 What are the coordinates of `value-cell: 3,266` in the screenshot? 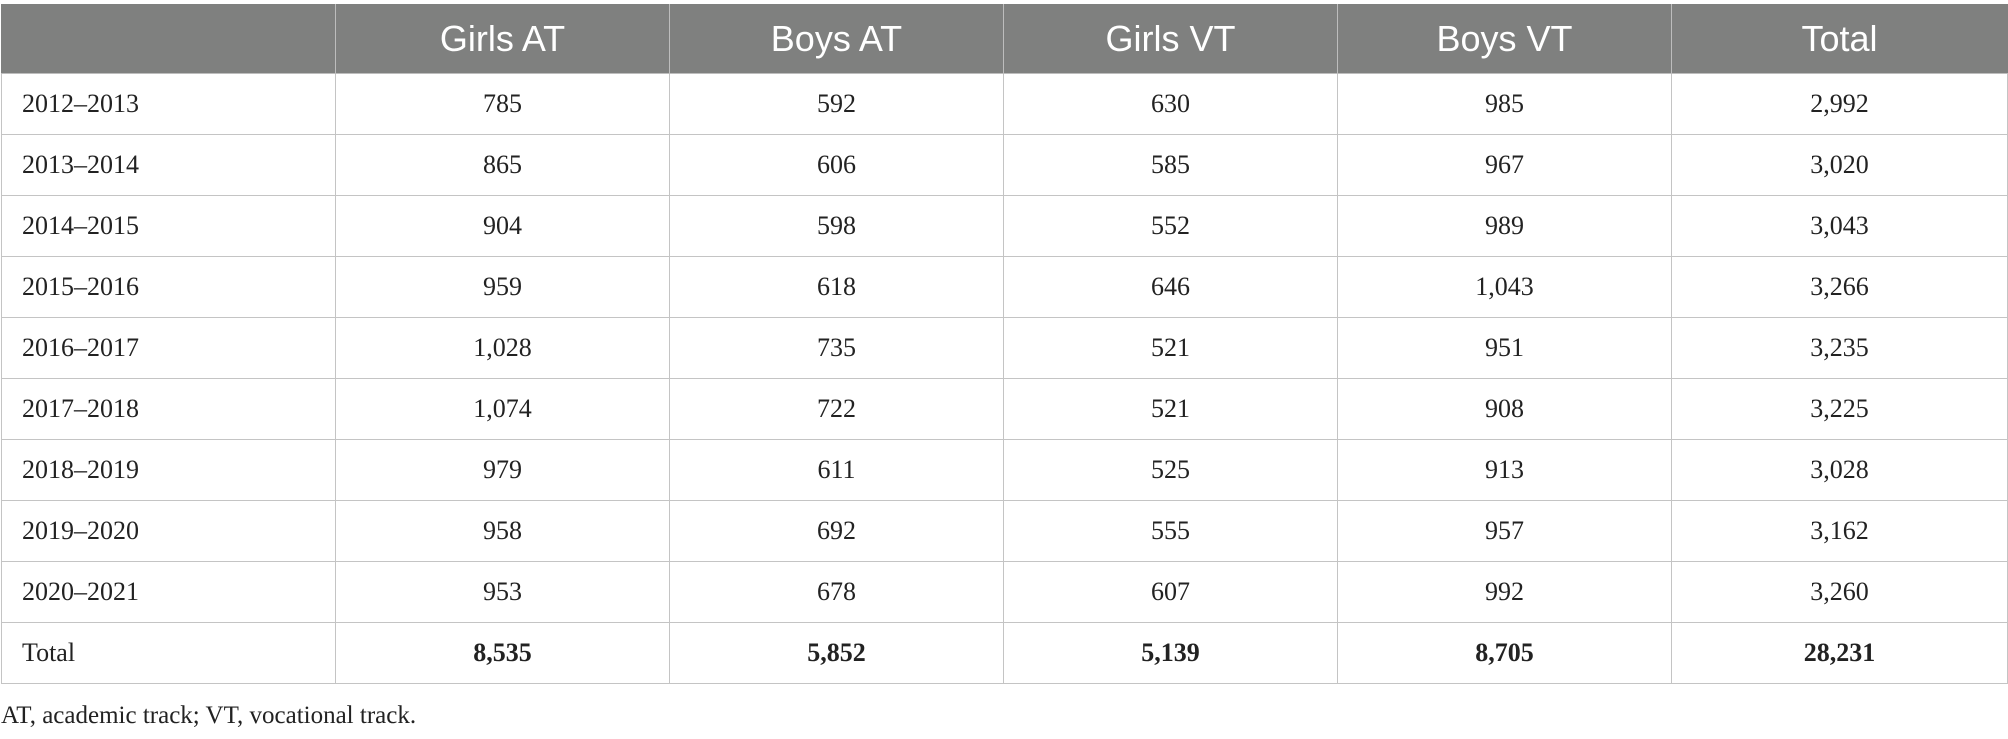 It's located at (1839, 287).